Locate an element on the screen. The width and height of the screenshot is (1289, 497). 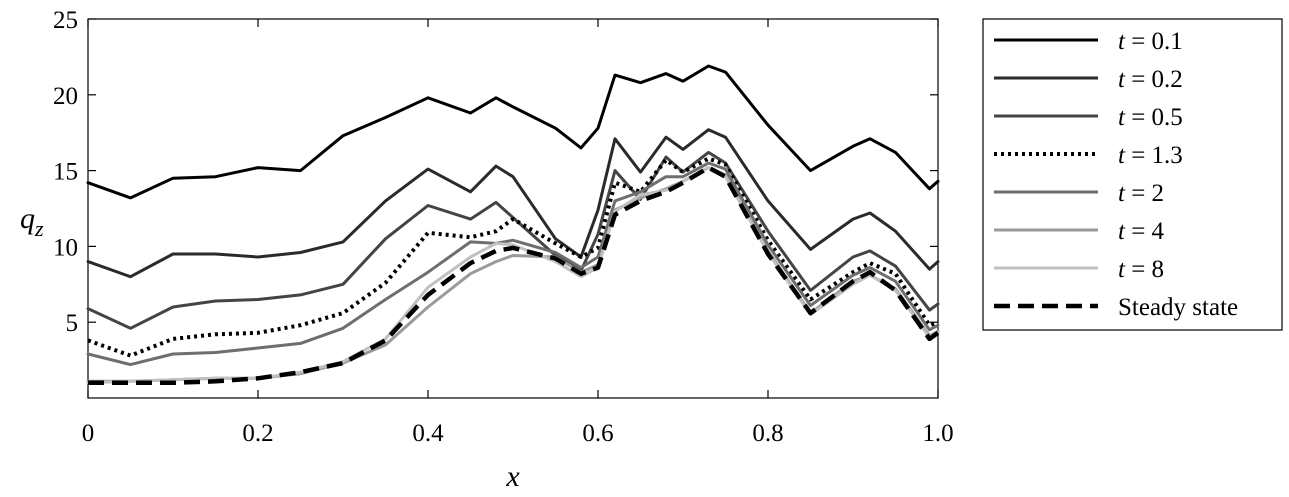
x-tick-label: 1.0 is located at coordinates (937, 433).